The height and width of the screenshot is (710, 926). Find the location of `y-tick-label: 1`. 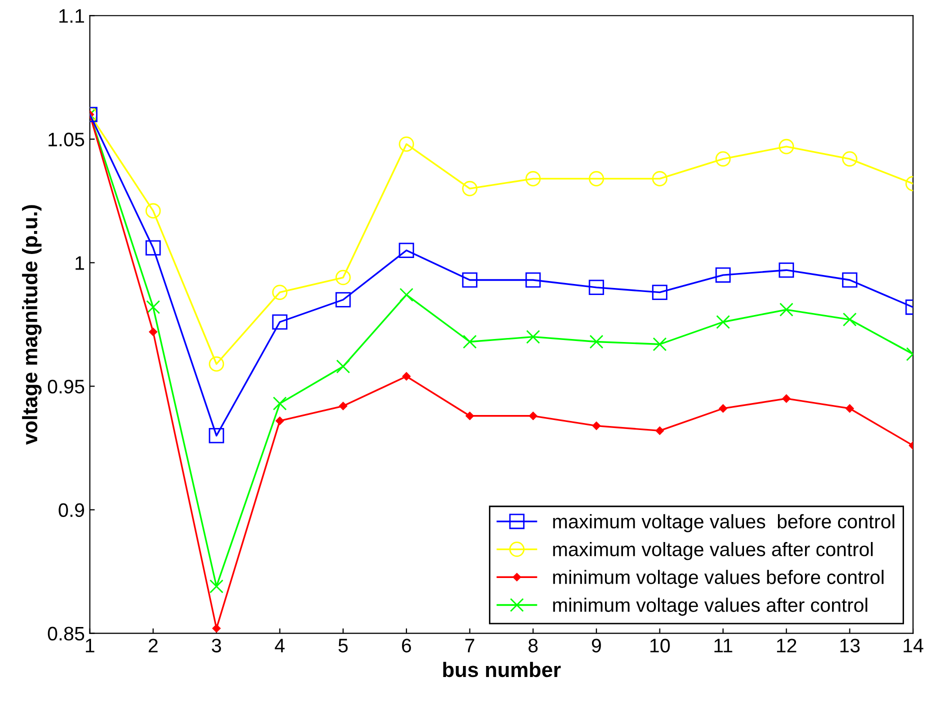

y-tick-label: 1 is located at coordinates (80, 263).